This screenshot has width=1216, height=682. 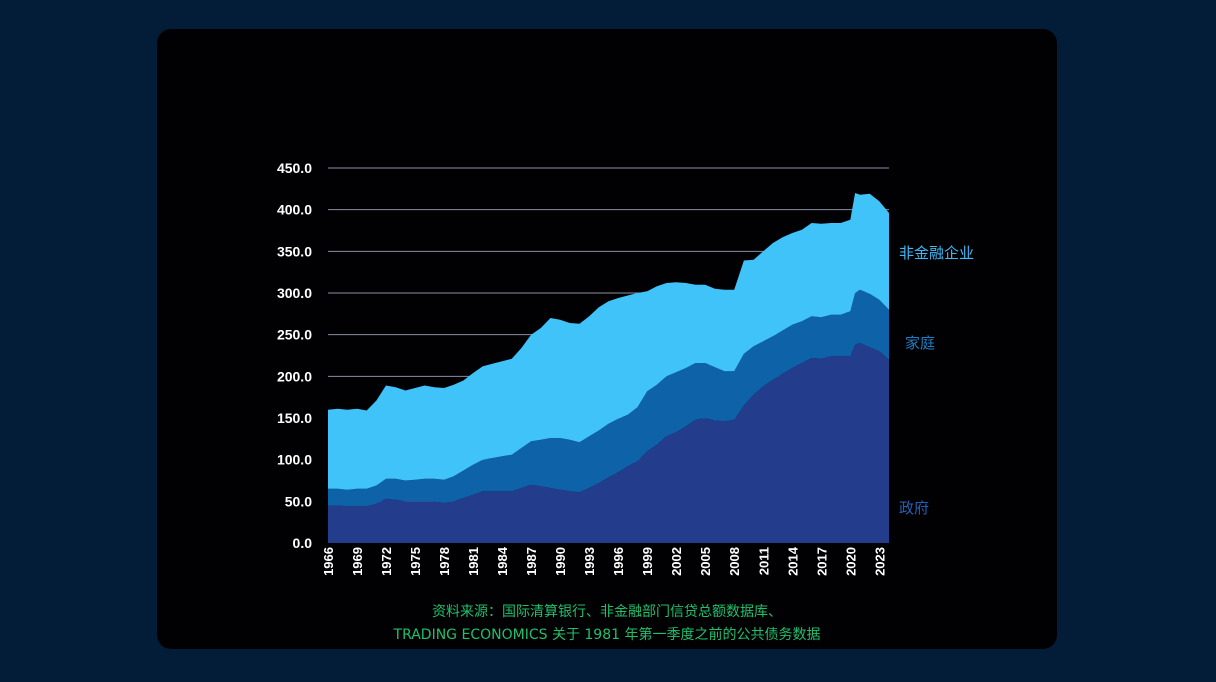 What do you see at coordinates (294, 210) in the screenshot?
I see `y-tick-label: 400.0` at bounding box center [294, 210].